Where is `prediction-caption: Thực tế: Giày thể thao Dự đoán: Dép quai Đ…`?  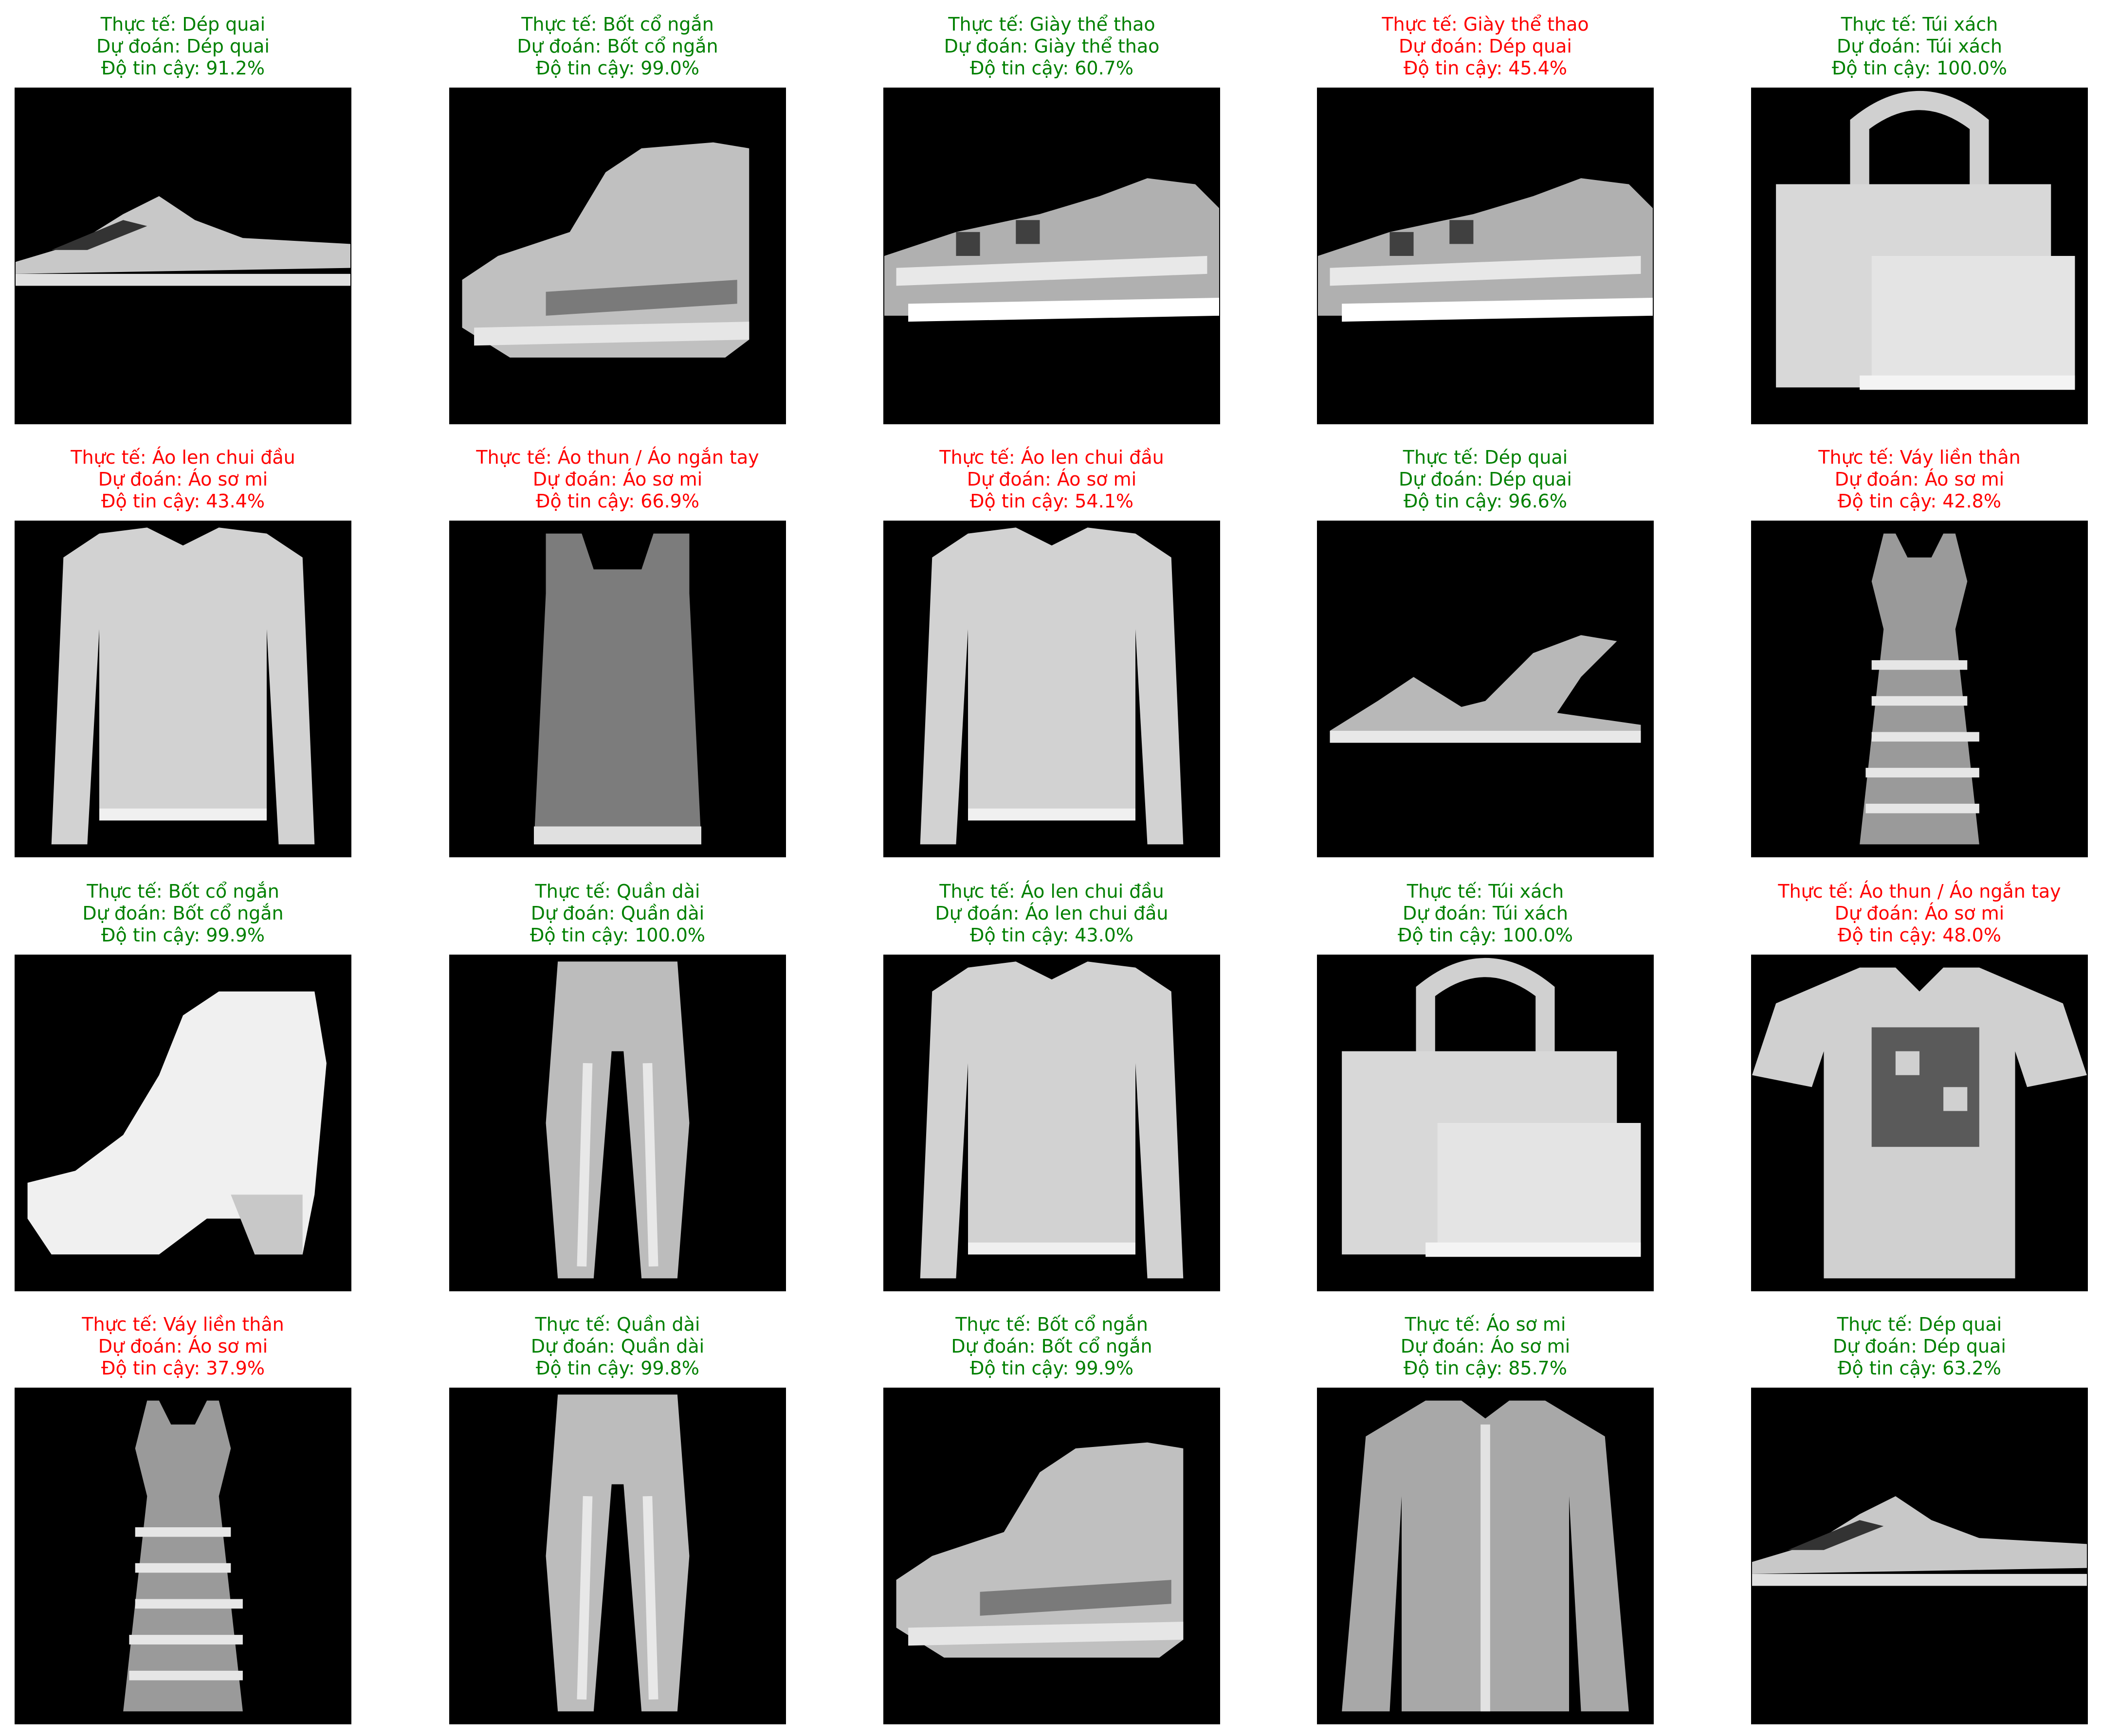 prediction-caption: Thực tế: Giày thể thao Dự đoán: Dép quai Đ… is located at coordinates (1485, 53).